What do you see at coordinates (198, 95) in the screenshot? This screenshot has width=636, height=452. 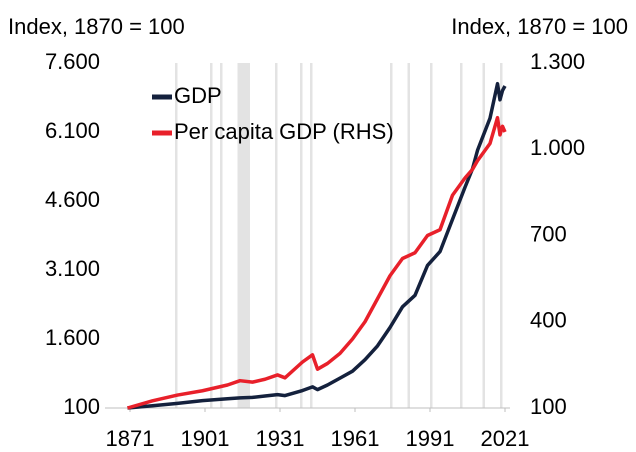 I see `legend-label: GDP` at bounding box center [198, 95].